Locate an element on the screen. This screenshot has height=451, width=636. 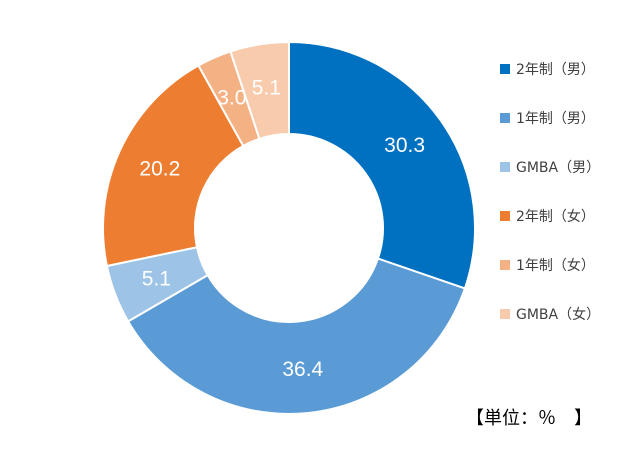
slice-label-6: 5.1 is located at coordinates (266, 87).